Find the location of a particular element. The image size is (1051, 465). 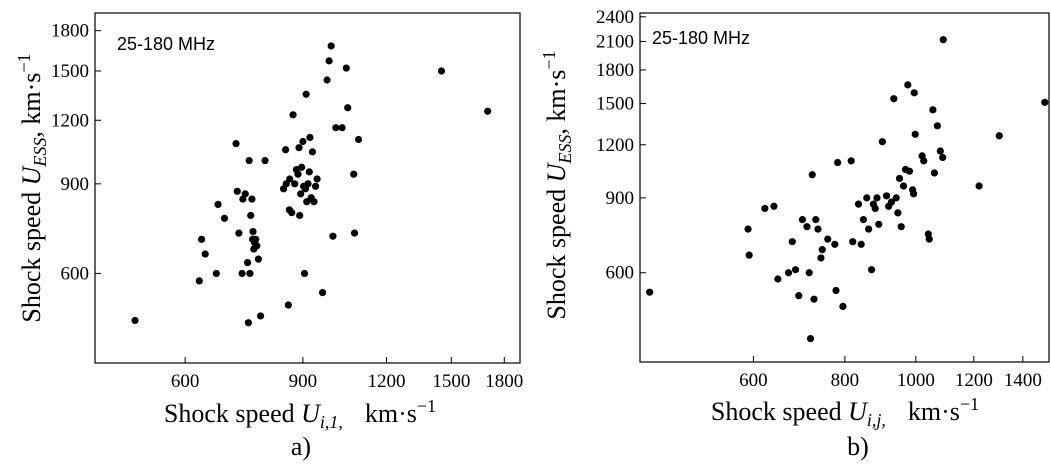

panel-b-y-tick-label: 2400 is located at coordinates (615, 17).